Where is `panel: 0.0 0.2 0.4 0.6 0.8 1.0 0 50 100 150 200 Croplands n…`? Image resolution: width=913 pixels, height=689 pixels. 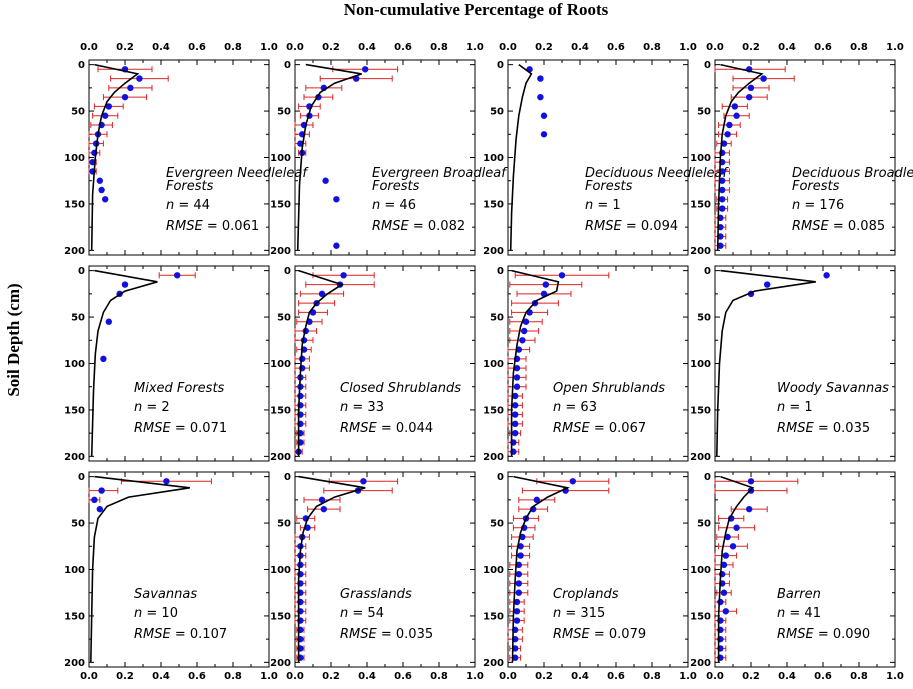
panel: 0.0 0.2 0.4 0.6 0.8 1.0 0 50 100 150 200 Croplands n… is located at coordinates (590, 576).